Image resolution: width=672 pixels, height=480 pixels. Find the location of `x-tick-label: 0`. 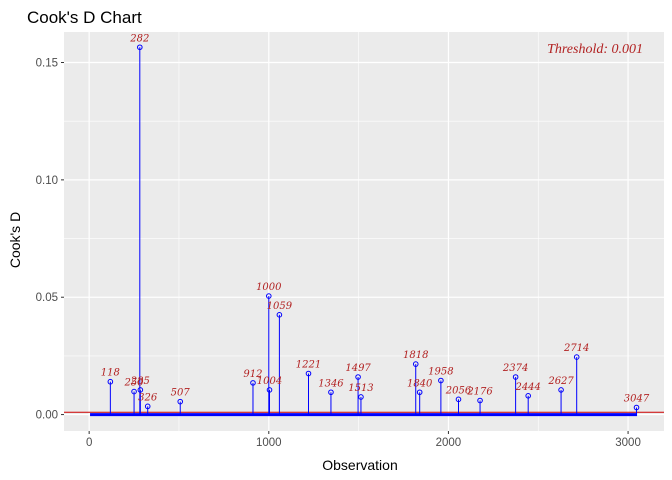

x-tick-label: 0 is located at coordinates (89, 443).